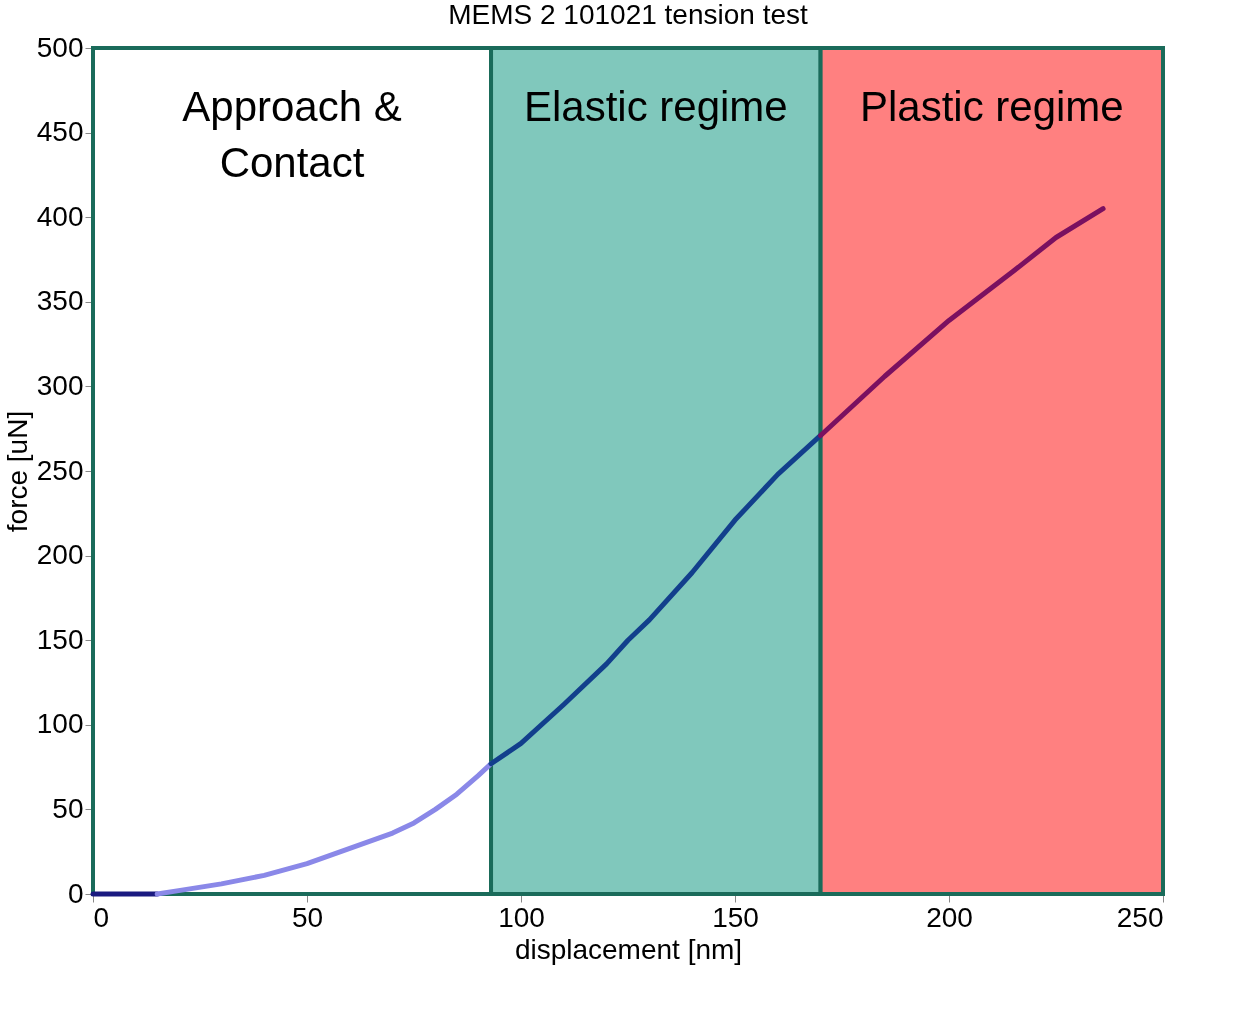 This screenshot has width=1241, height=1010. I want to click on x-axis-title: displacement [nm], so click(628, 949).